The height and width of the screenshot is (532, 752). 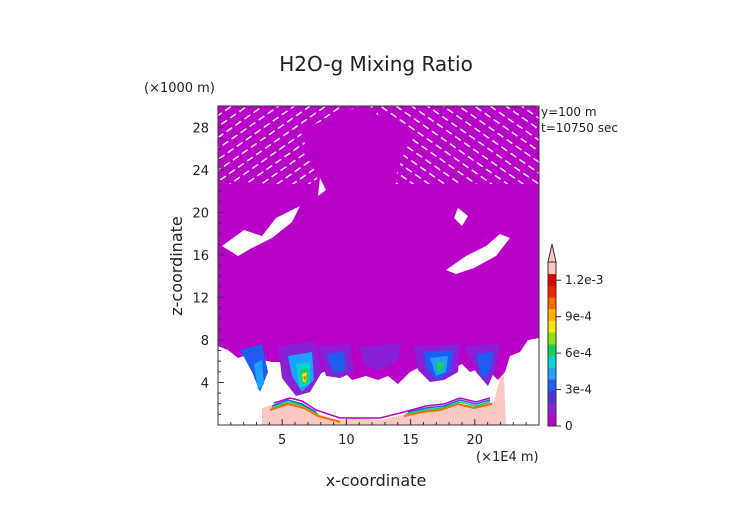 What do you see at coordinates (378, 433) in the screenshot?
I see `x-ticks: 5 10 15 20` at bounding box center [378, 433].